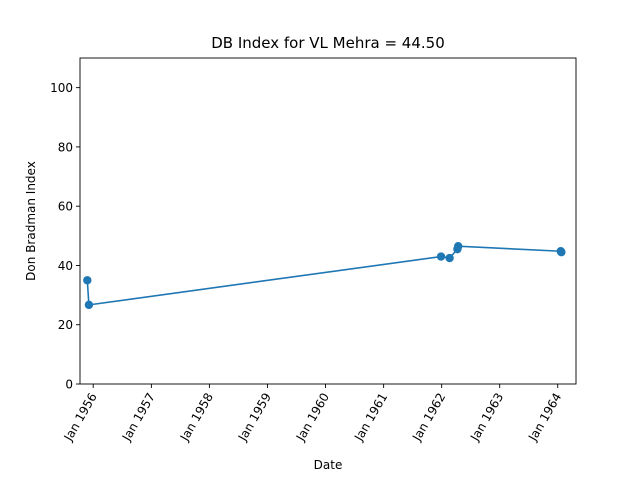  I want to click on y-tick-label: 100, so click(61, 88).